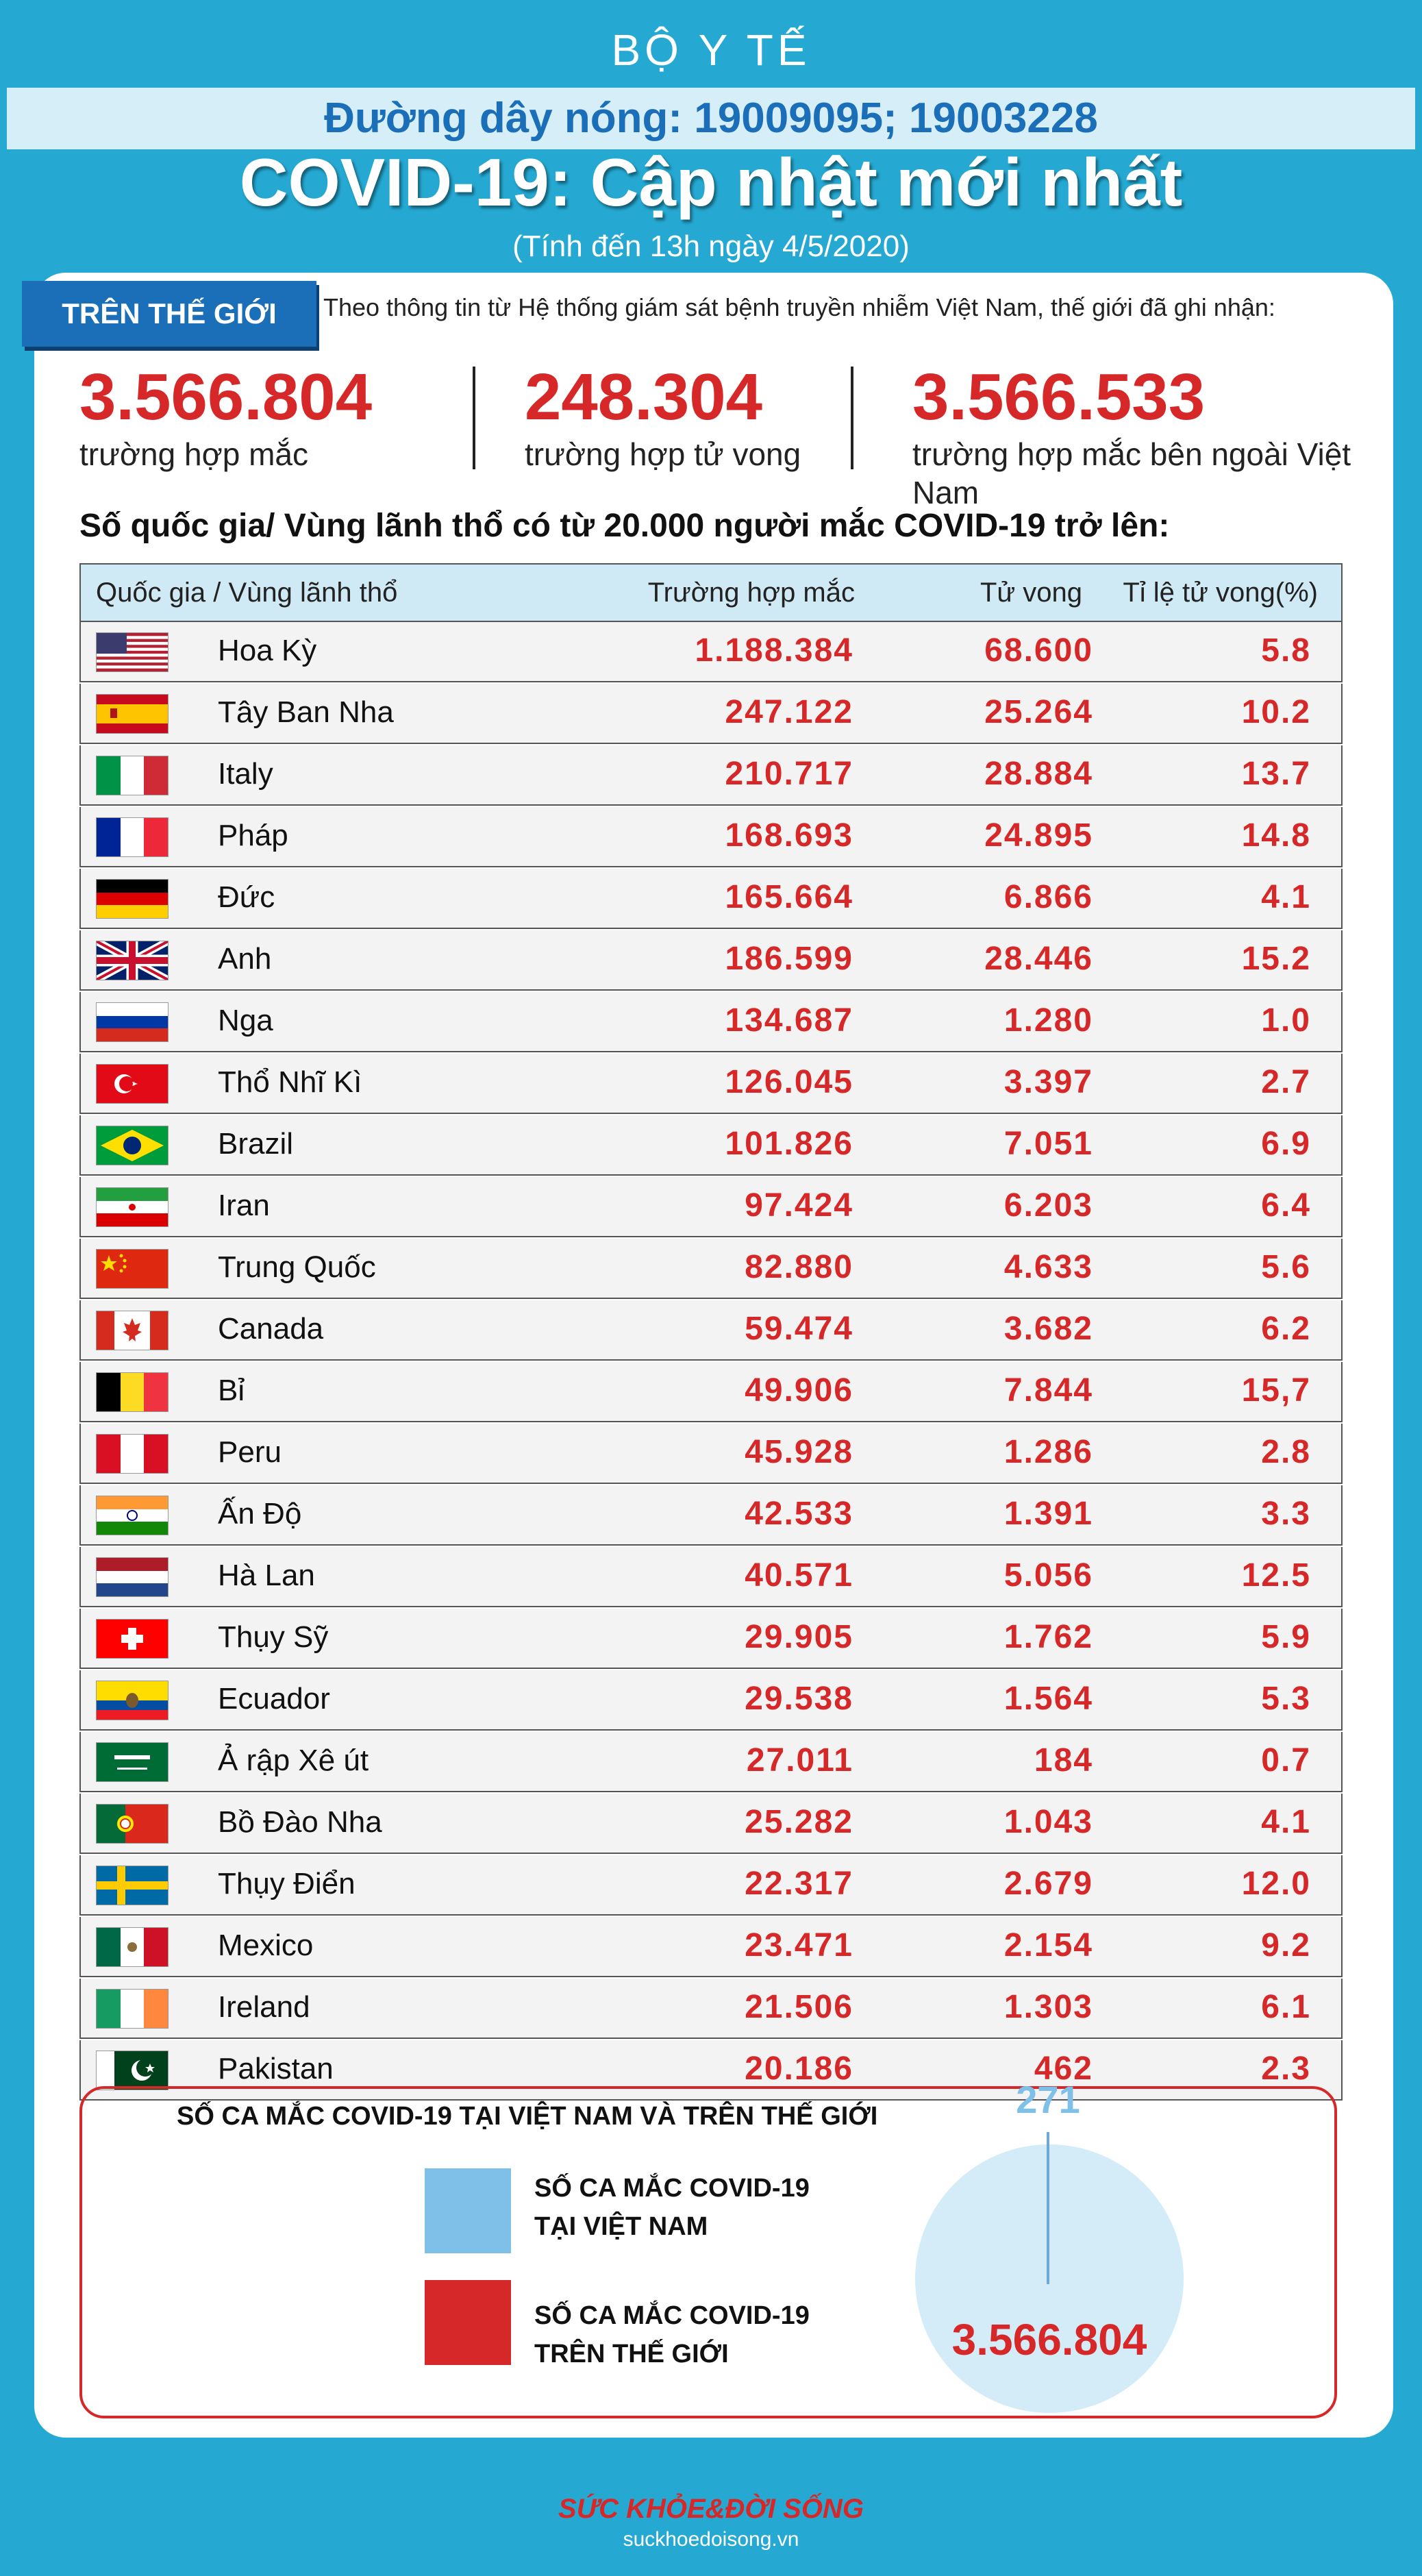  Describe the element at coordinates (663, 454) in the screenshot. I see `stat-label: trường hợp tử vong` at that location.